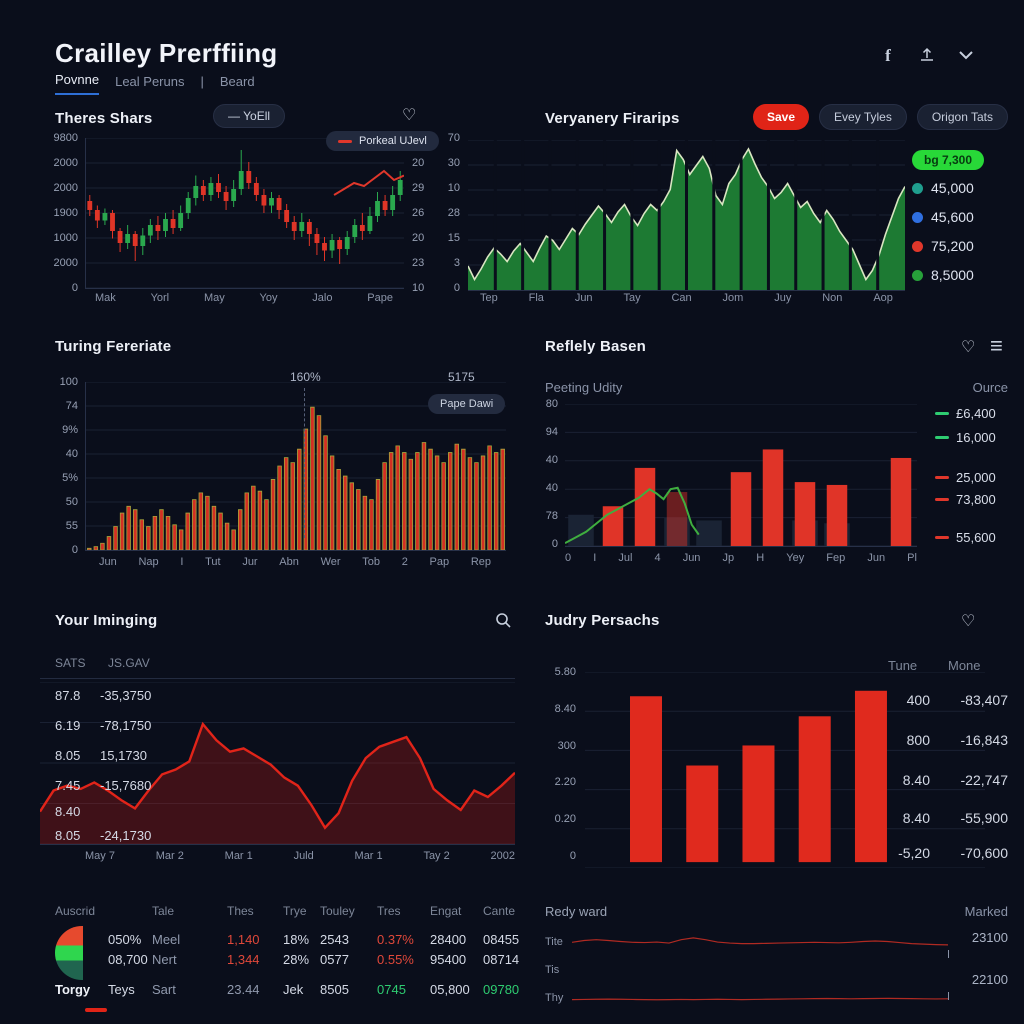 This screenshot has height=1024, width=1024. What do you see at coordinates (989, 979) in the screenshot?
I see `spark-value: 22100` at bounding box center [989, 979].